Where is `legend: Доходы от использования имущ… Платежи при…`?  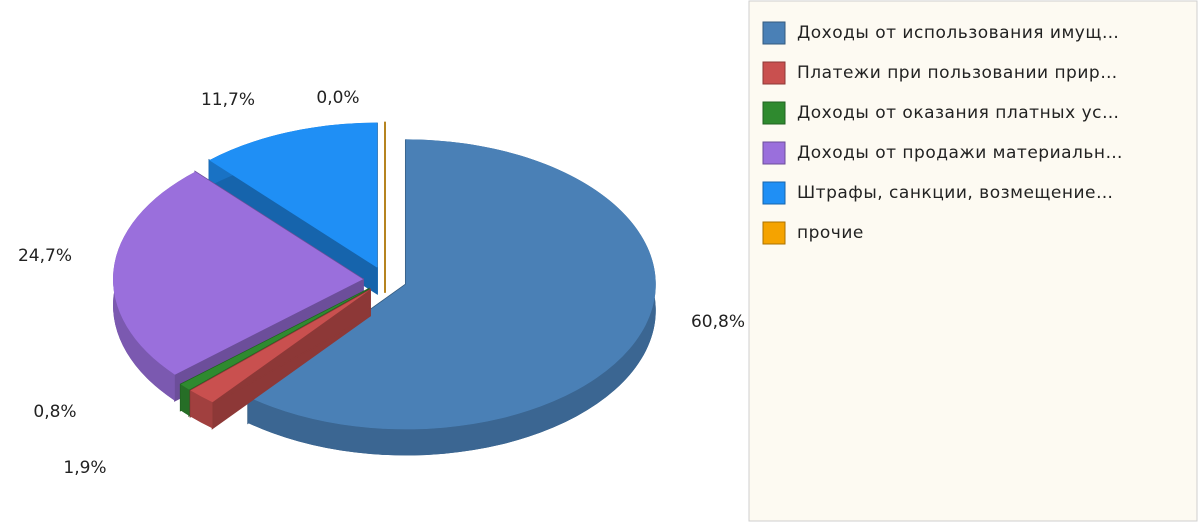 legend: Доходы от использования имущ… Платежи при… is located at coordinates (942, 133).